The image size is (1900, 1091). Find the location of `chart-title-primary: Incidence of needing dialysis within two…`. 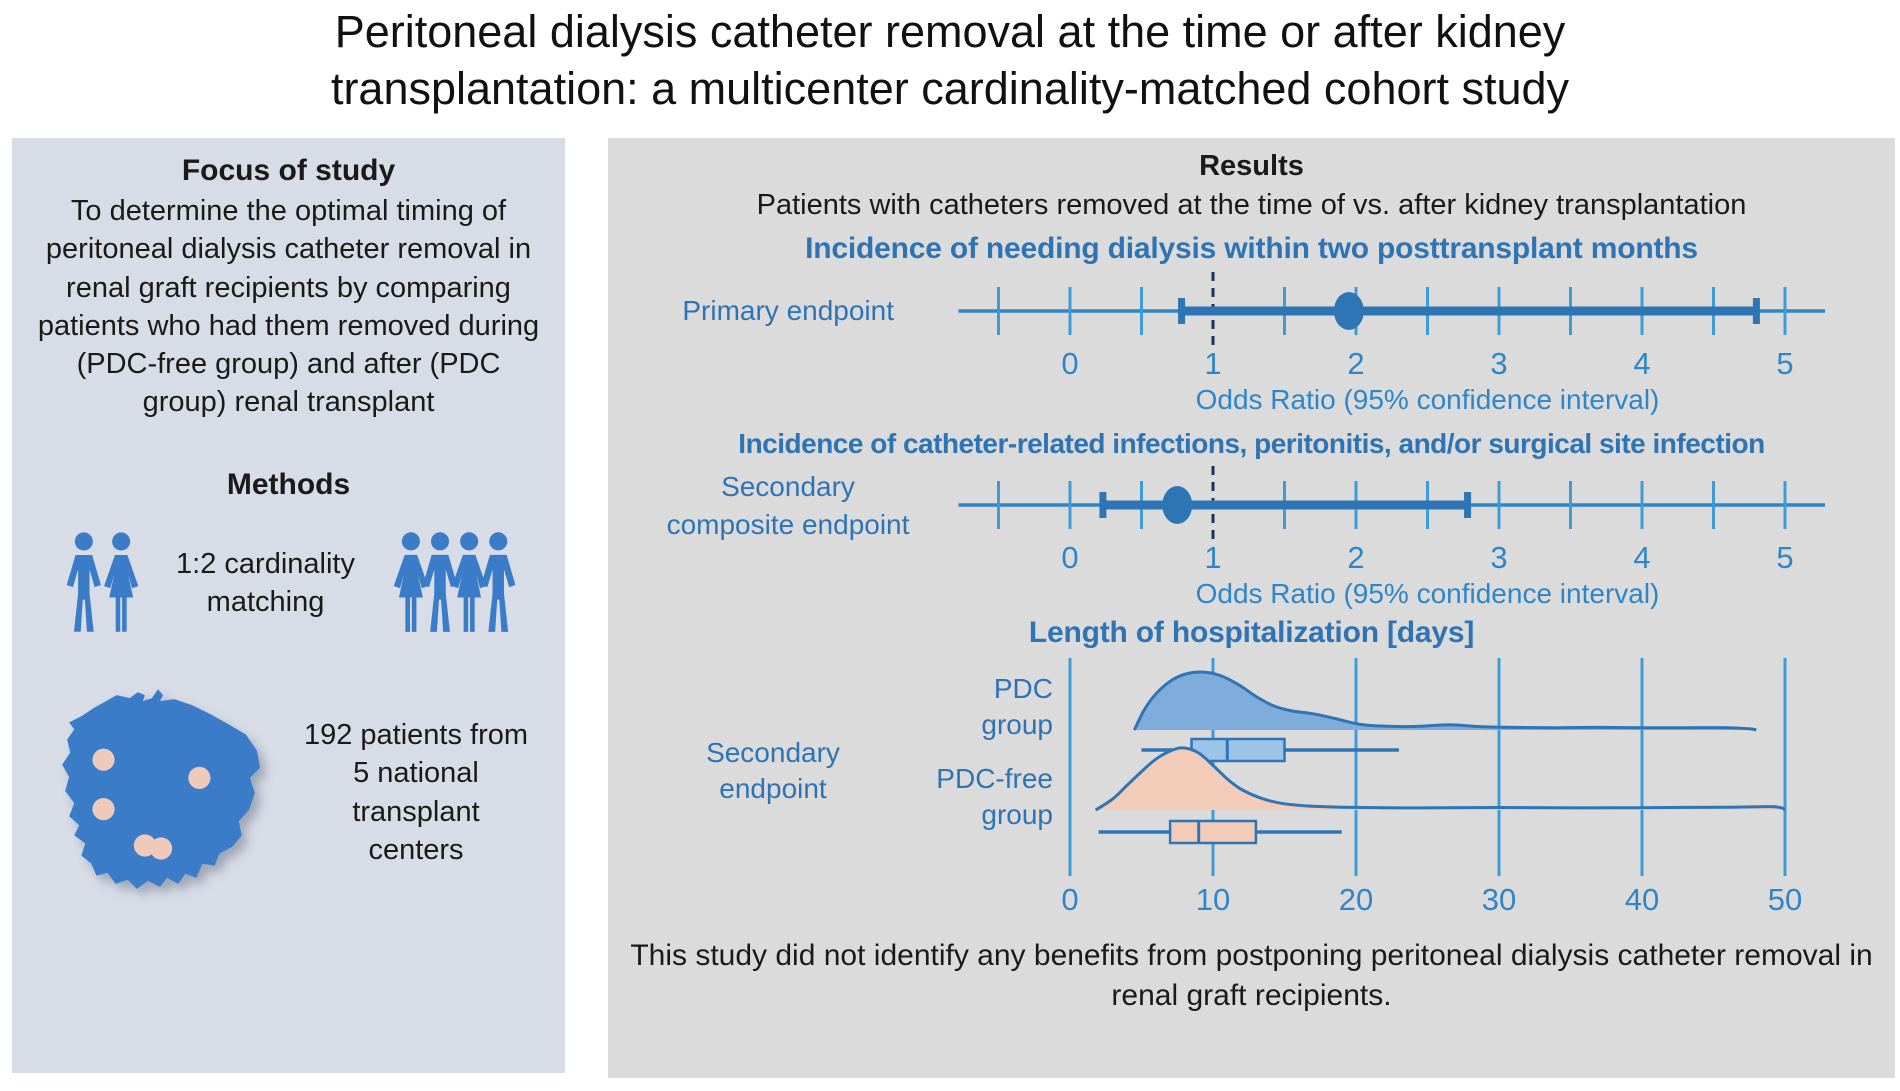

chart-title-primary: Incidence of needing dialysis within two… is located at coordinates (1251, 248).